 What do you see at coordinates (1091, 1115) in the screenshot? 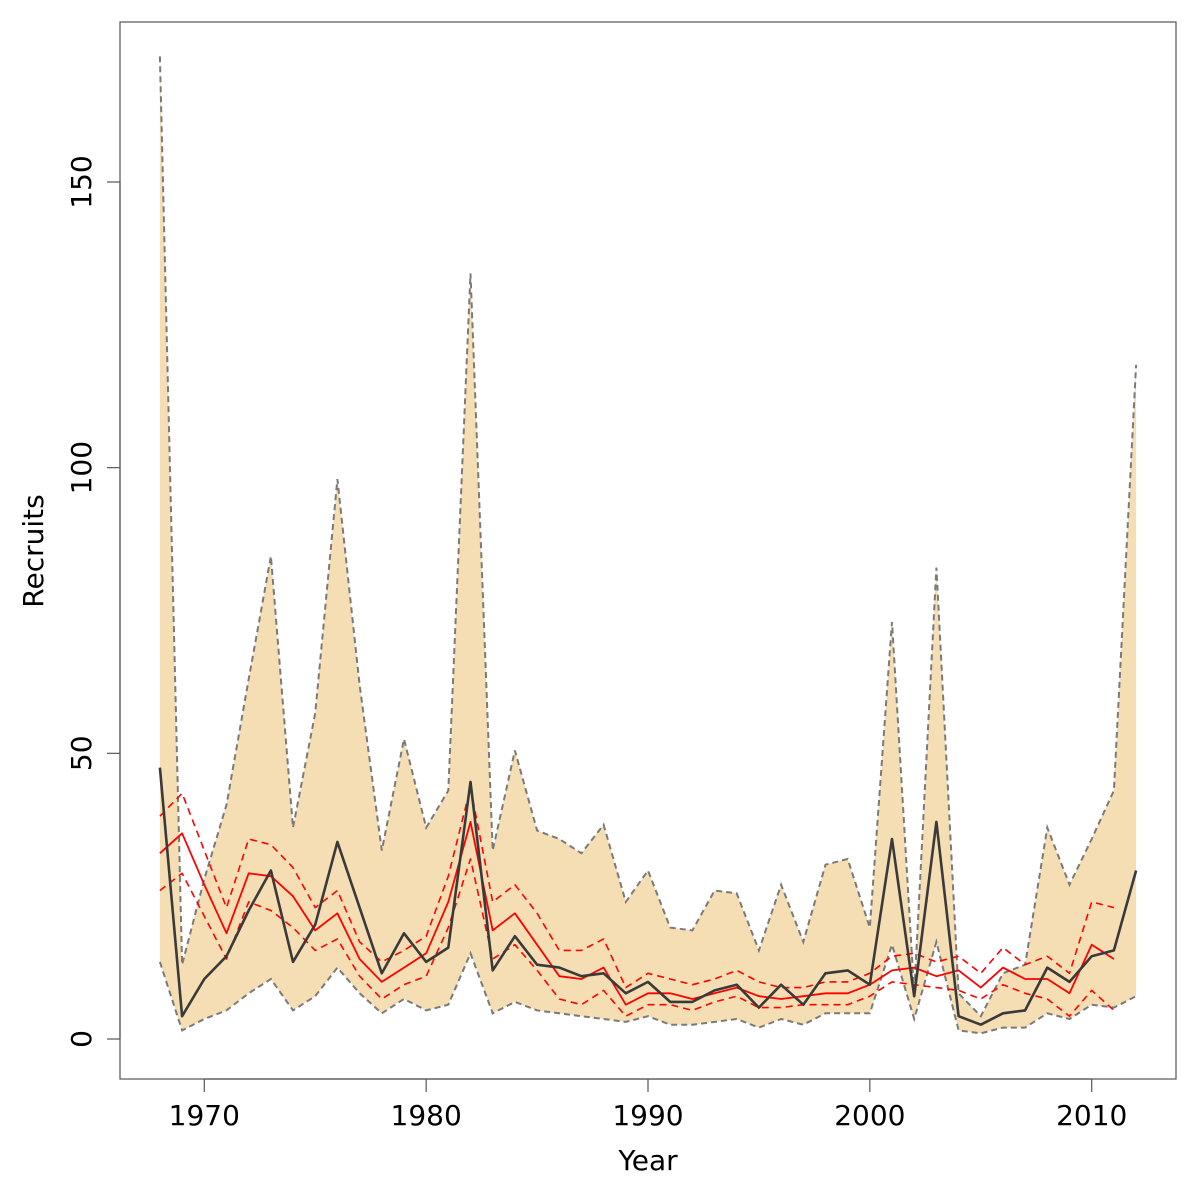
I see `x-tick-label: 2010` at bounding box center [1091, 1115].